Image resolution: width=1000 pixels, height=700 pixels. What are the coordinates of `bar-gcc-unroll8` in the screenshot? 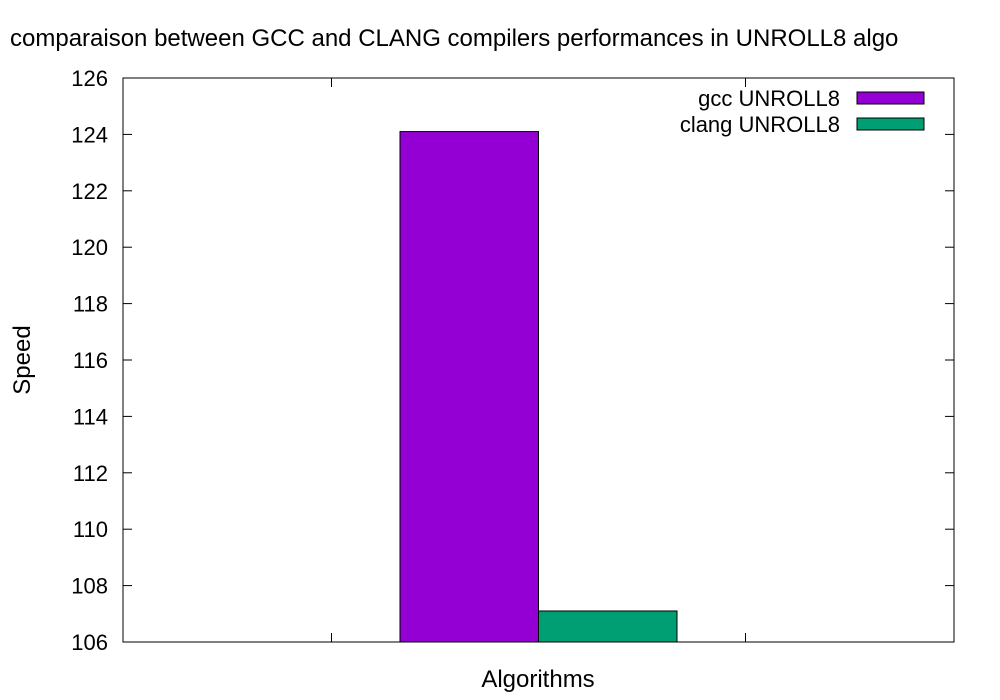 It's located at (469, 387).